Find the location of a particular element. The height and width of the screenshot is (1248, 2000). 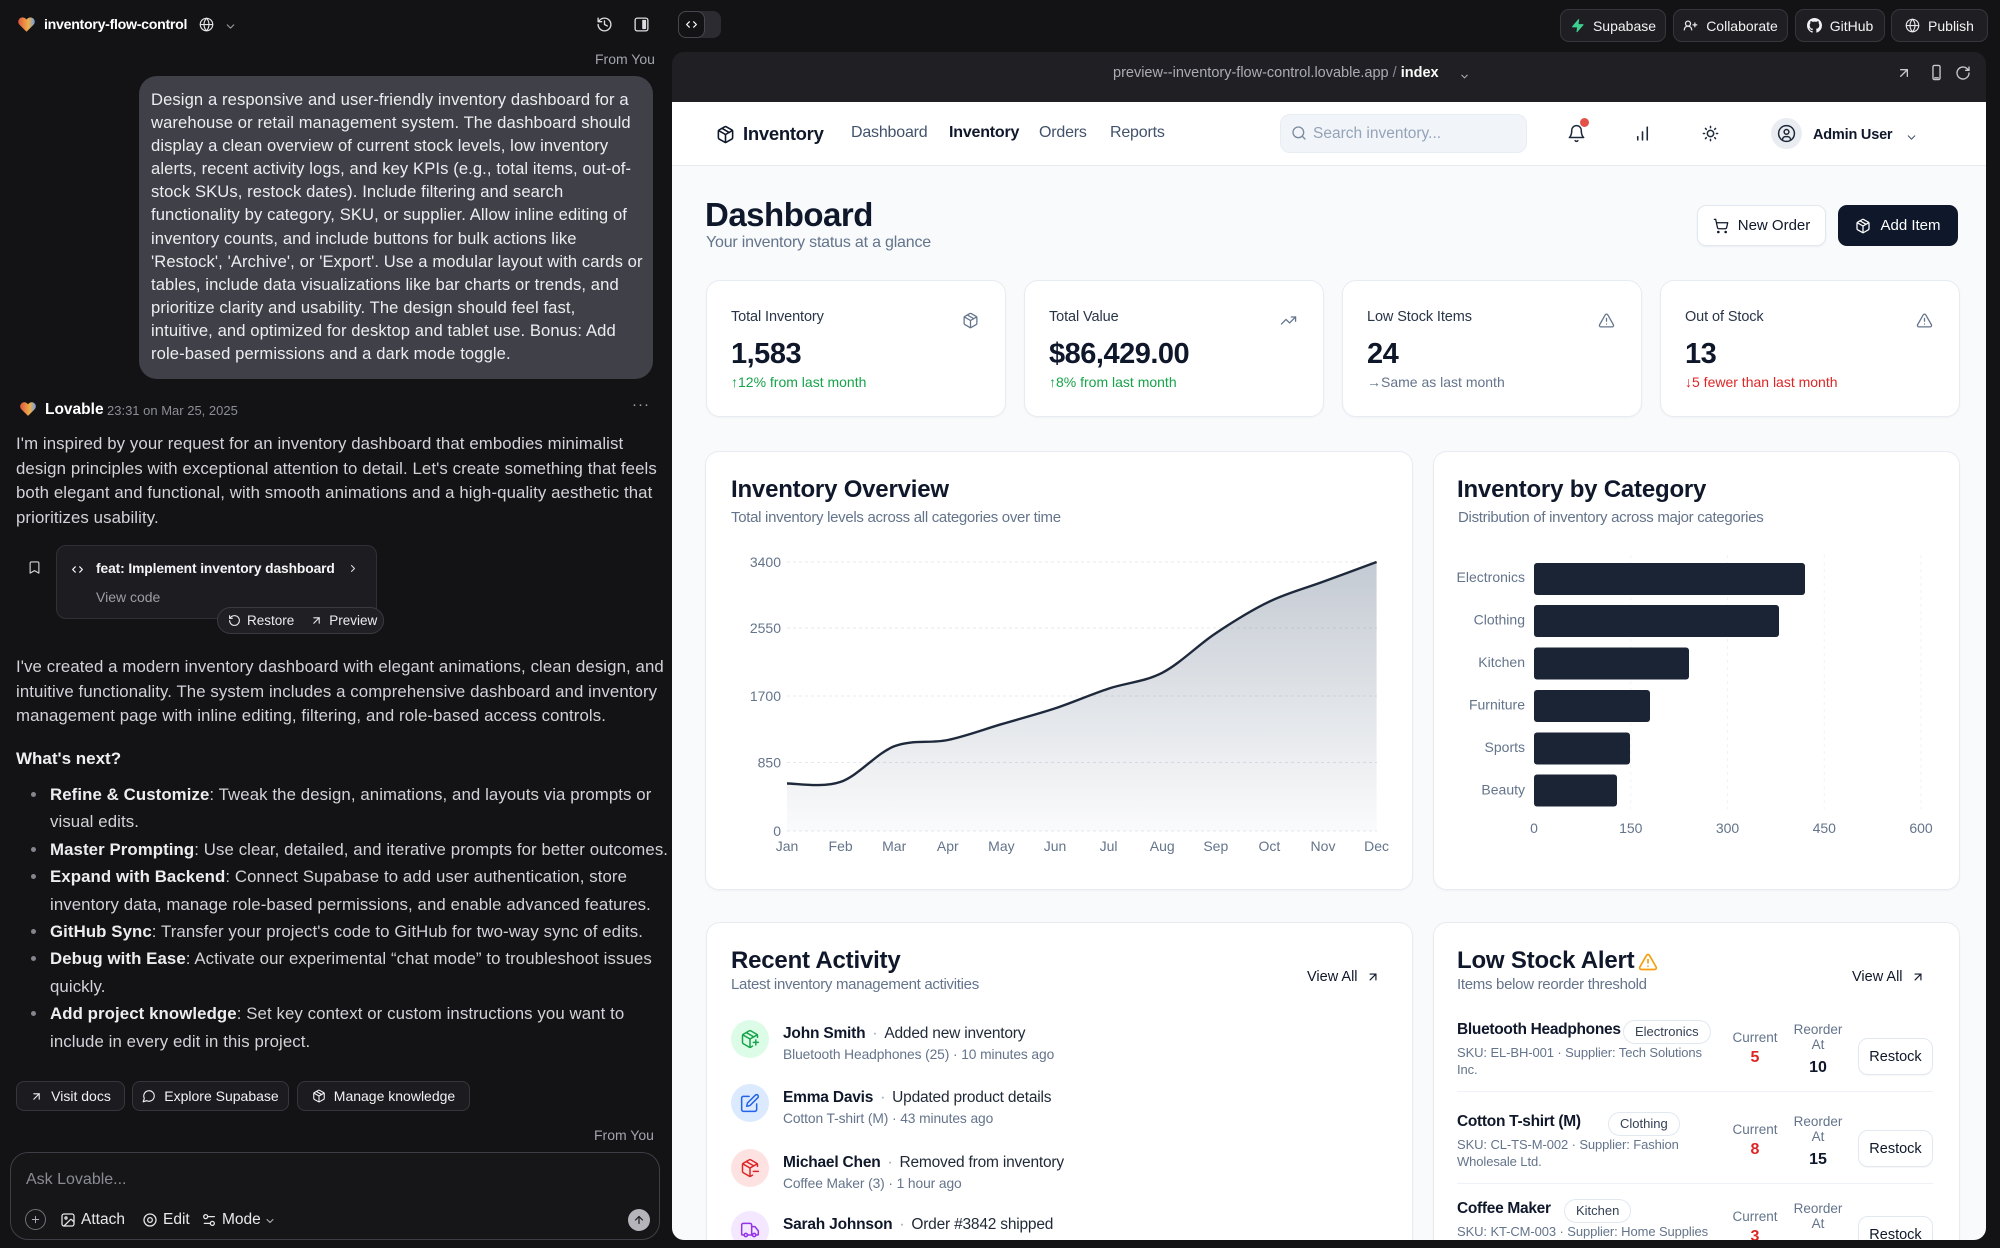

svg-text: 450 is located at coordinates (1825, 828).